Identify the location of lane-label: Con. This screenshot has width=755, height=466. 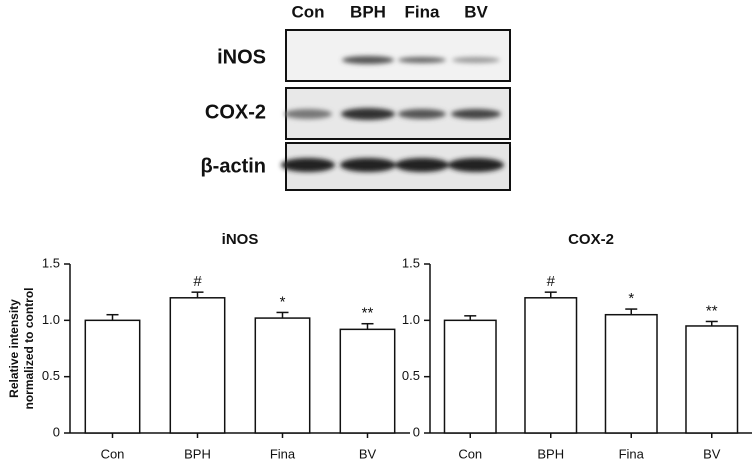
(307, 11).